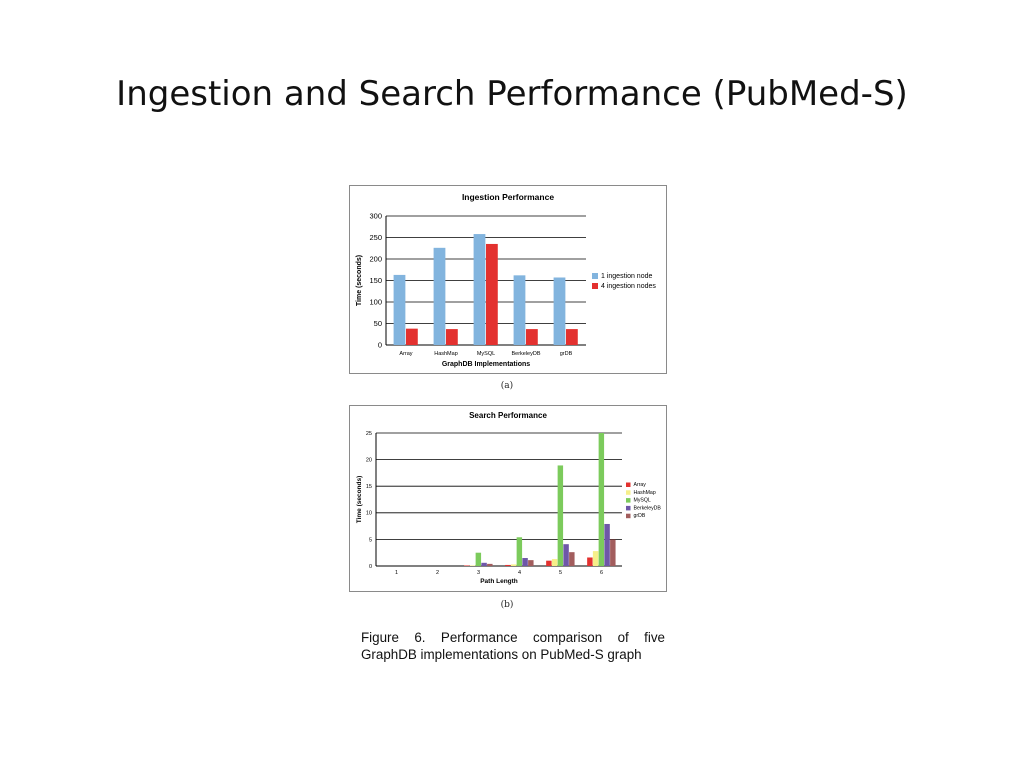 The width and height of the screenshot is (1024, 768). What do you see at coordinates (452, 337) in the screenshot?
I see `bar-4-ingestion-nodes-hashmap` at bounding box center [452, 337].